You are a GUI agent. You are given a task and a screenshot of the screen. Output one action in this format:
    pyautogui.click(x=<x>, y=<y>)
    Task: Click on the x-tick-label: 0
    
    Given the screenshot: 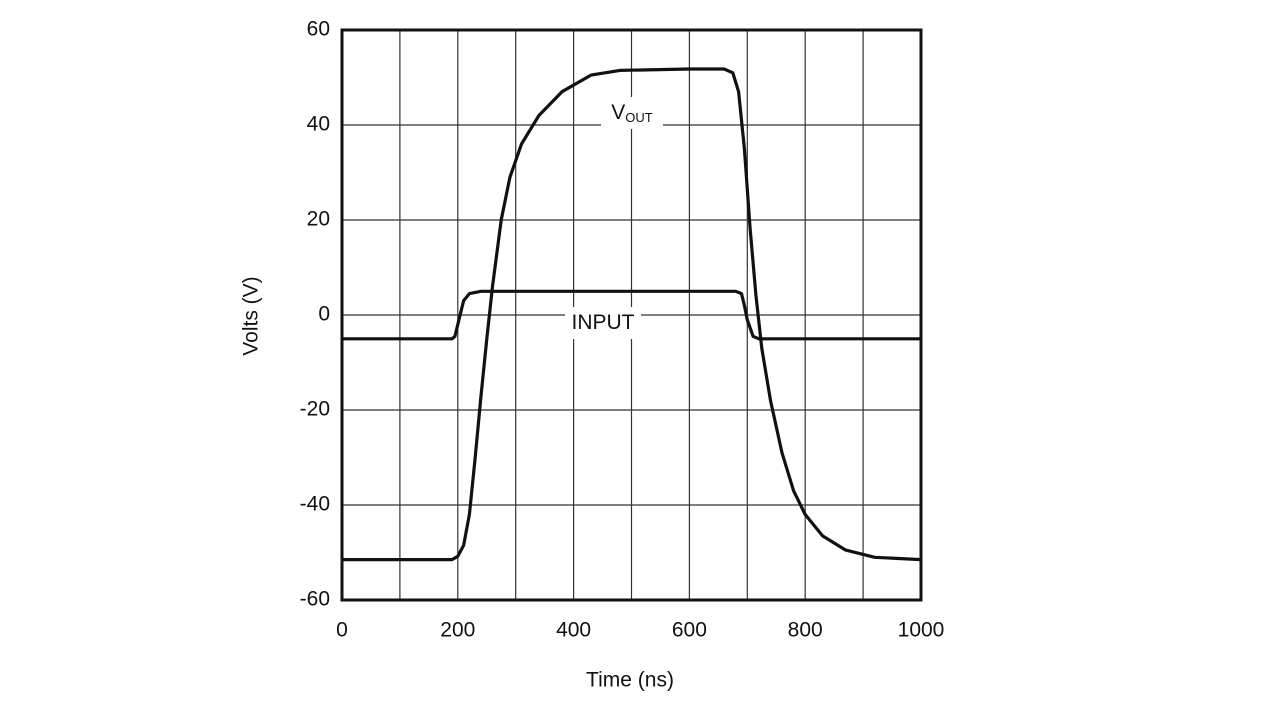 What is the action you would take?
    pyautogui.click(x=342, y=630)
    